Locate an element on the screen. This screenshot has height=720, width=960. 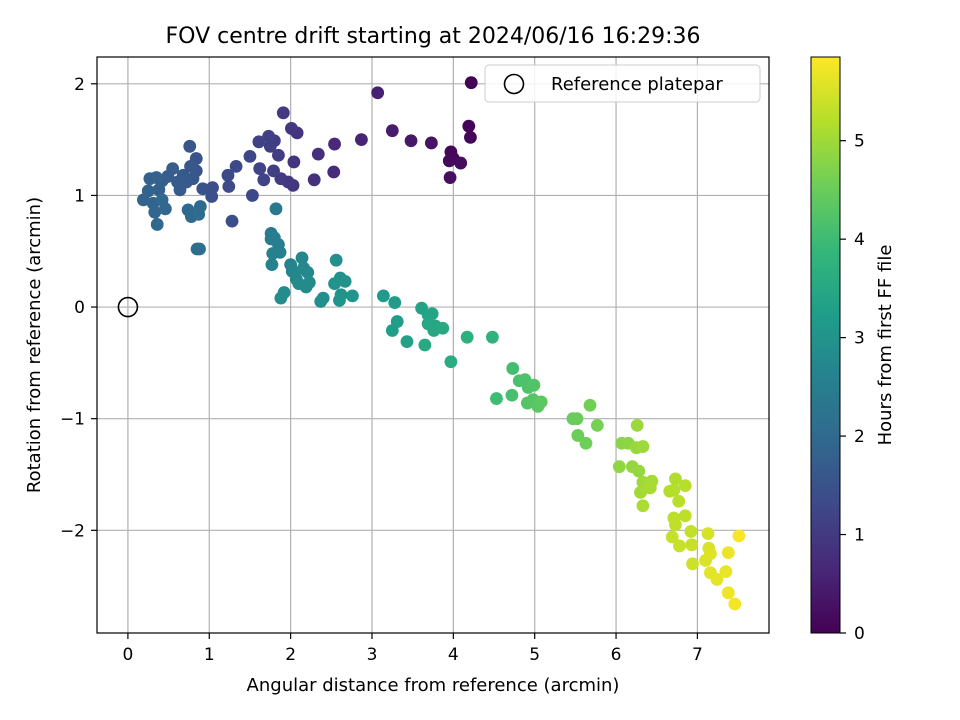
x-tick-label: 0 is located at coordinates (128, 655).